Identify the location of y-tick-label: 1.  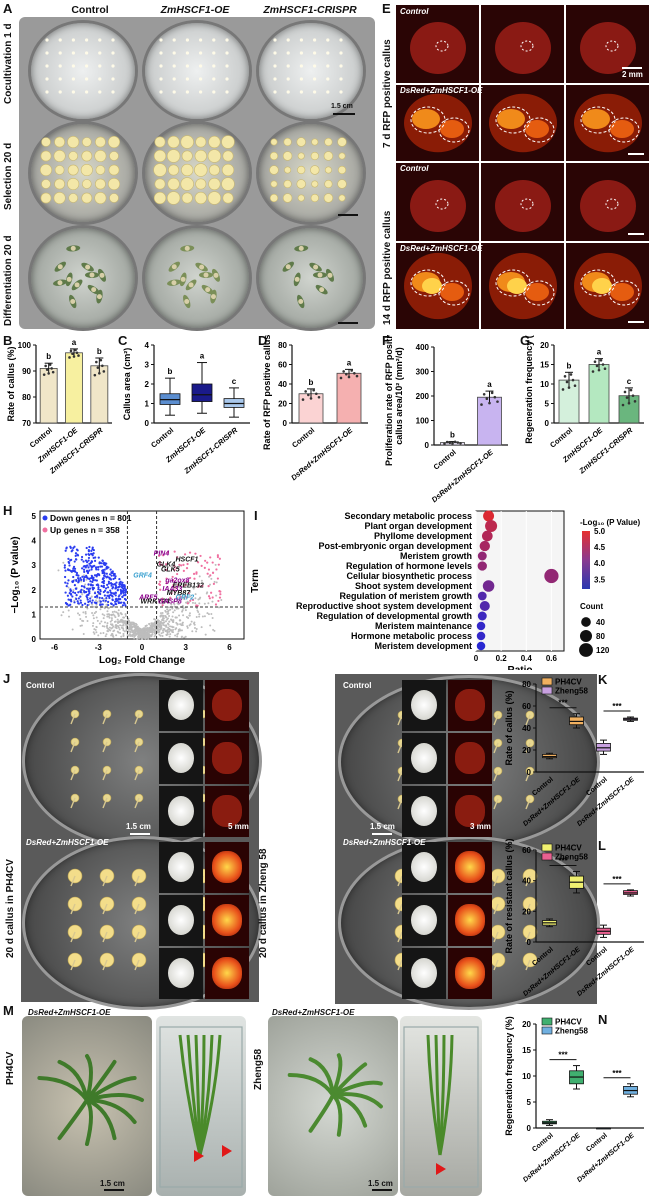
(34, 614).